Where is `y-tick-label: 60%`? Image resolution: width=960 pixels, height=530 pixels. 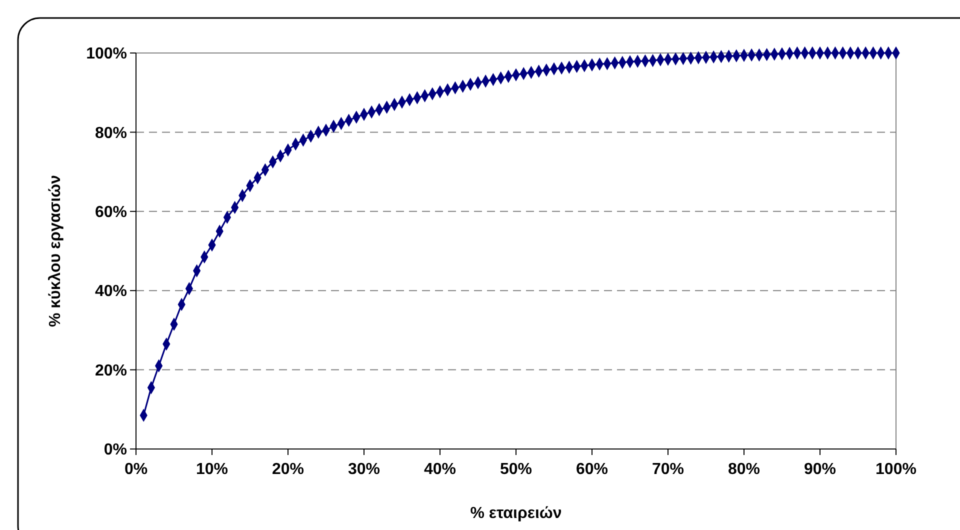
y-tick-label: 60% is located at coordinates (110, 212).